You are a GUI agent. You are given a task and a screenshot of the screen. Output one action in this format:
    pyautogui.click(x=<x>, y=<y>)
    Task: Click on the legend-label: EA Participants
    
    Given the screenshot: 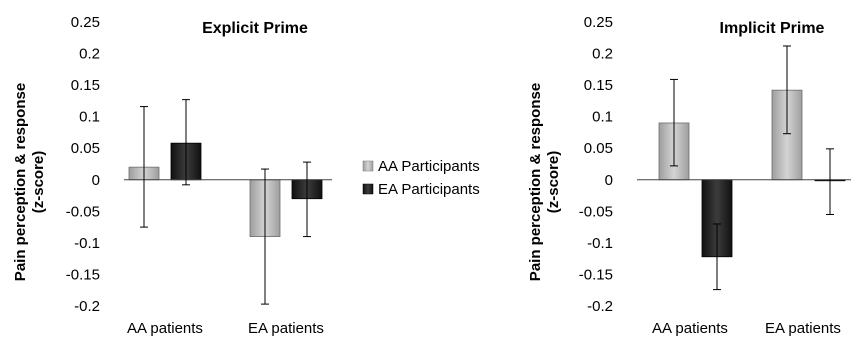 What is the action you would take?
    pyautogui.click(x=429, y=189)
    